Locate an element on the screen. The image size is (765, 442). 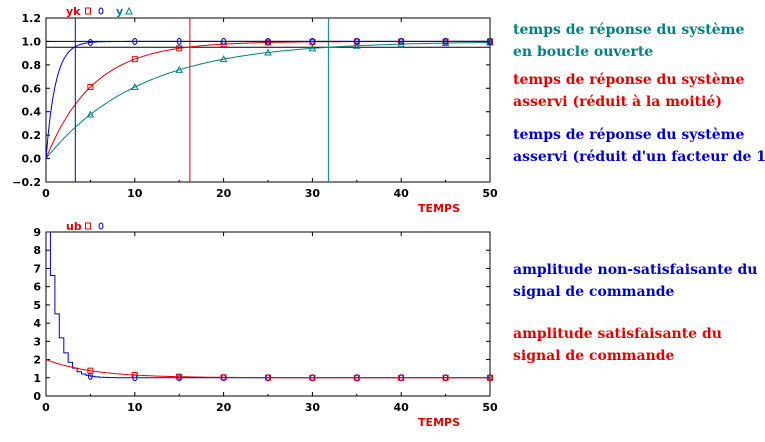
annotation-line: asservi (réduit d'un facteur de 10) is located at coordinates (639, 157).